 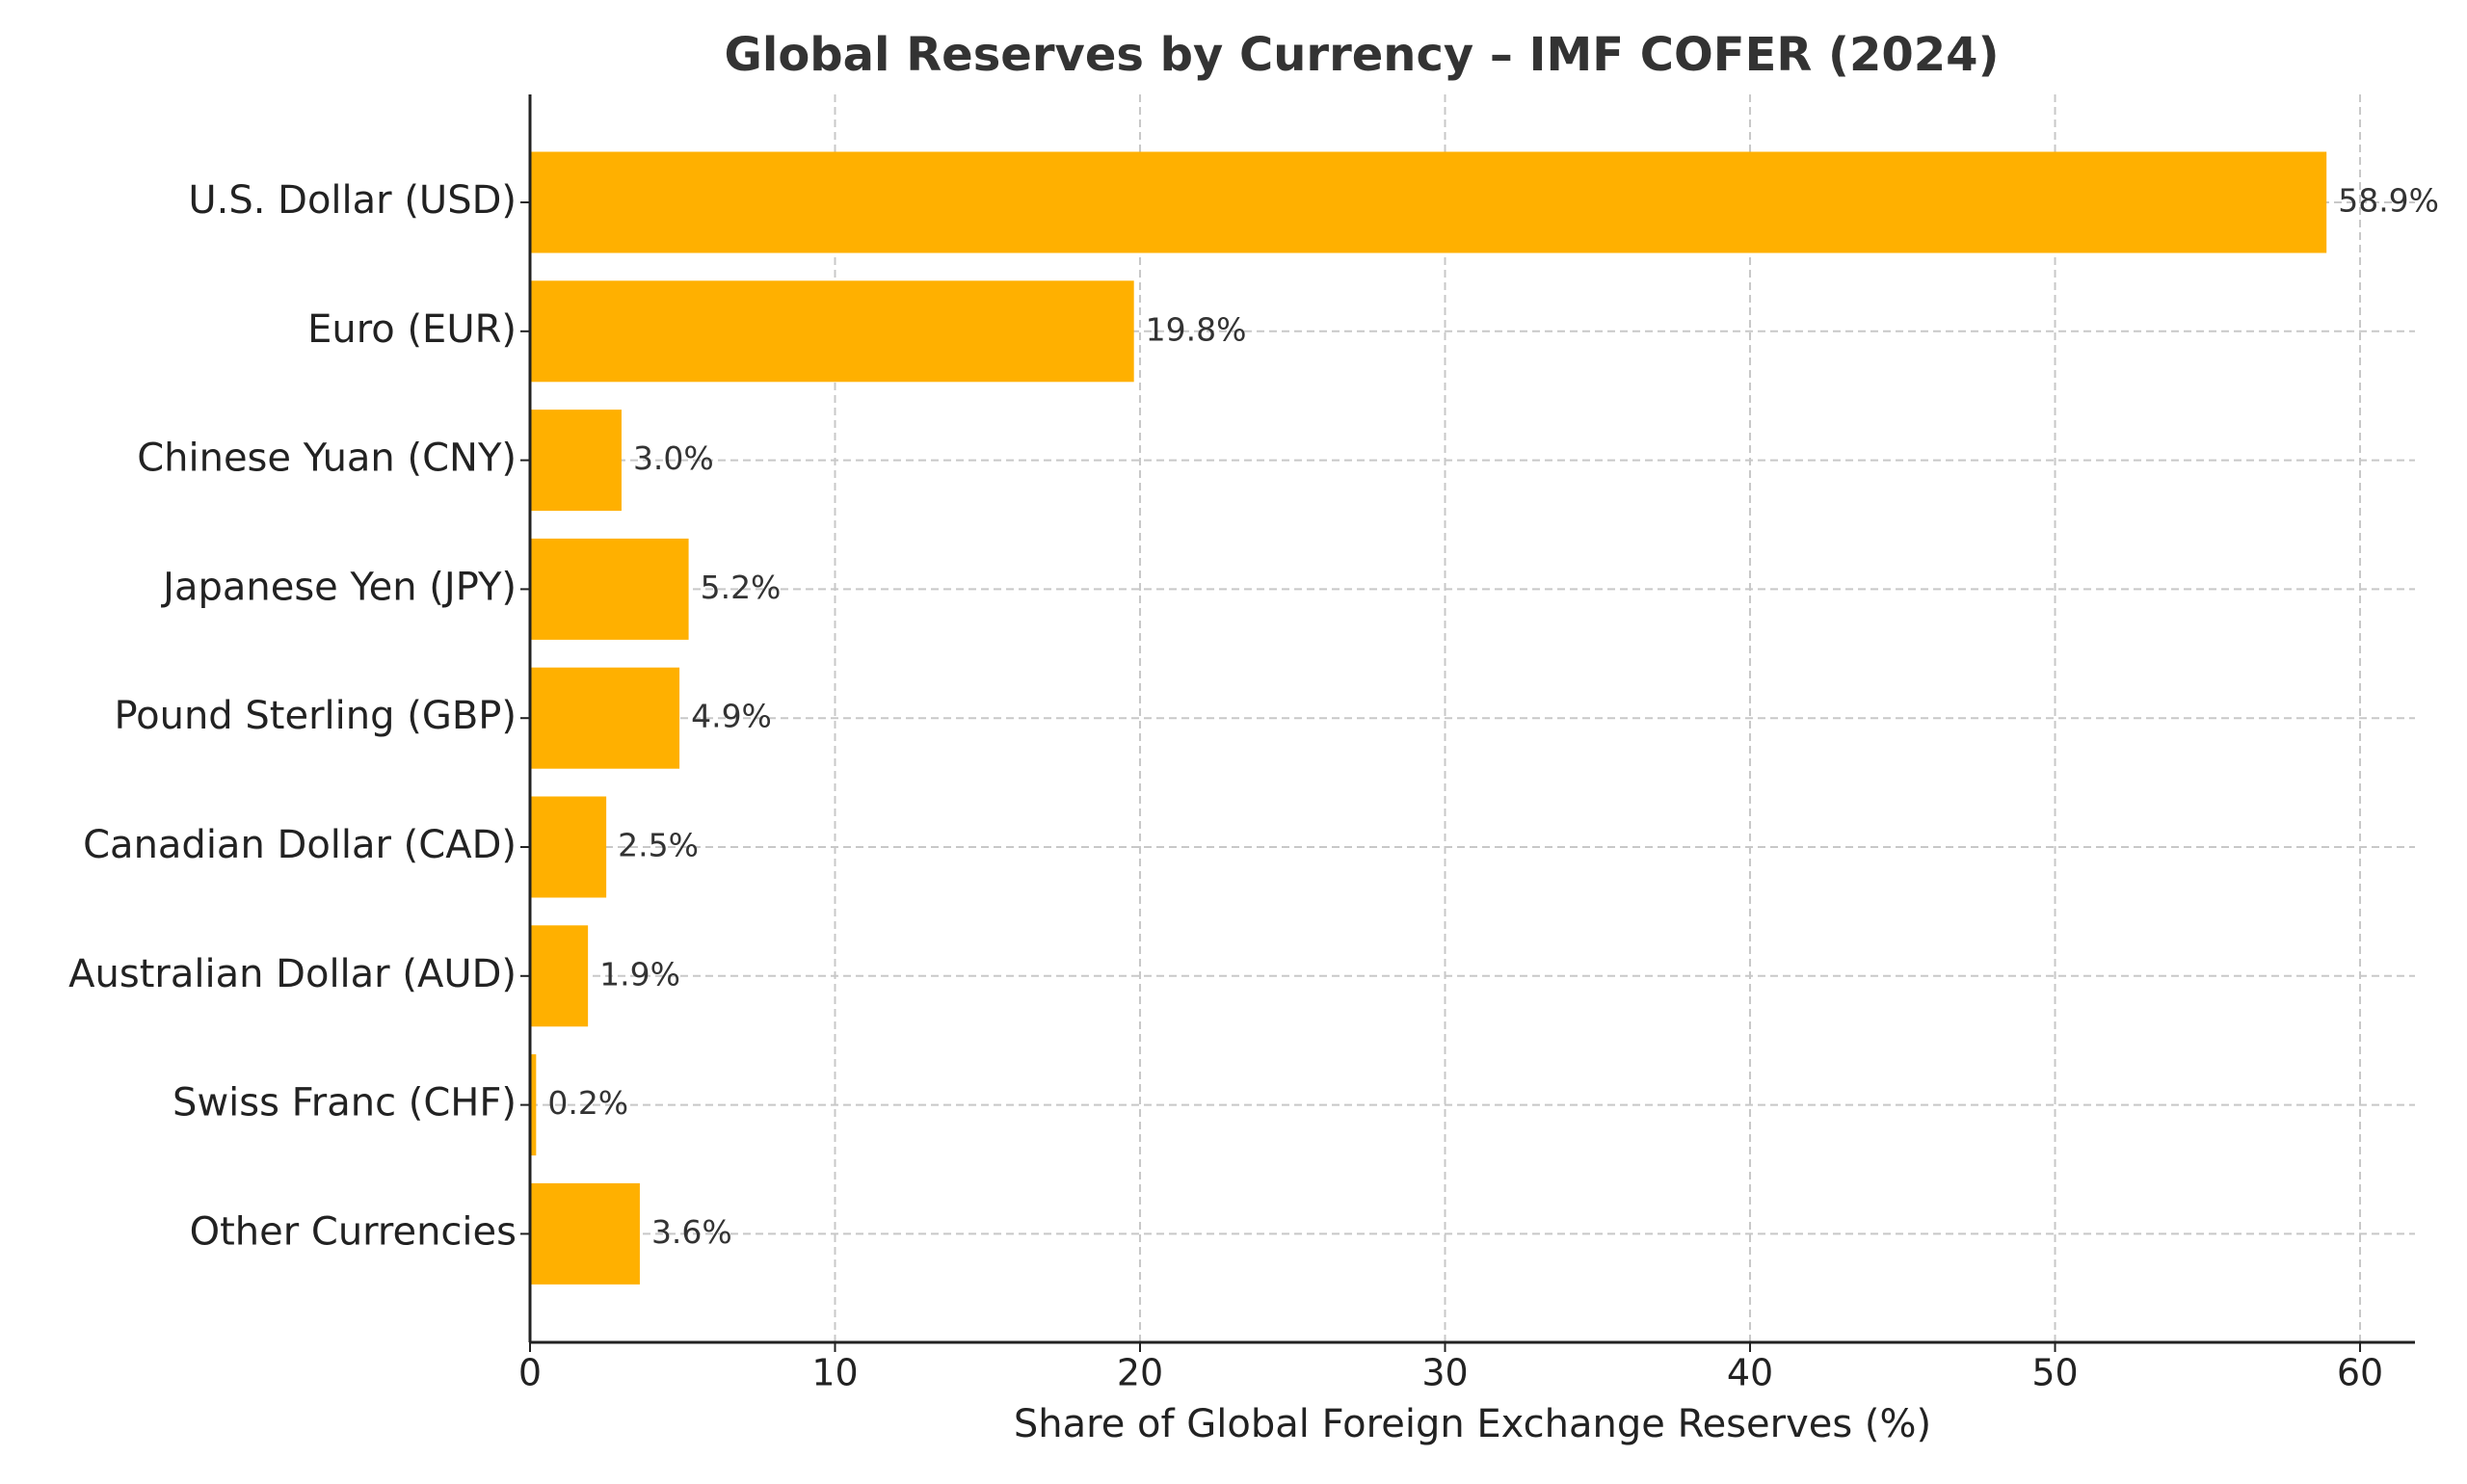 I want to click on value-label: 4.9%, so click(x=731, y=716).